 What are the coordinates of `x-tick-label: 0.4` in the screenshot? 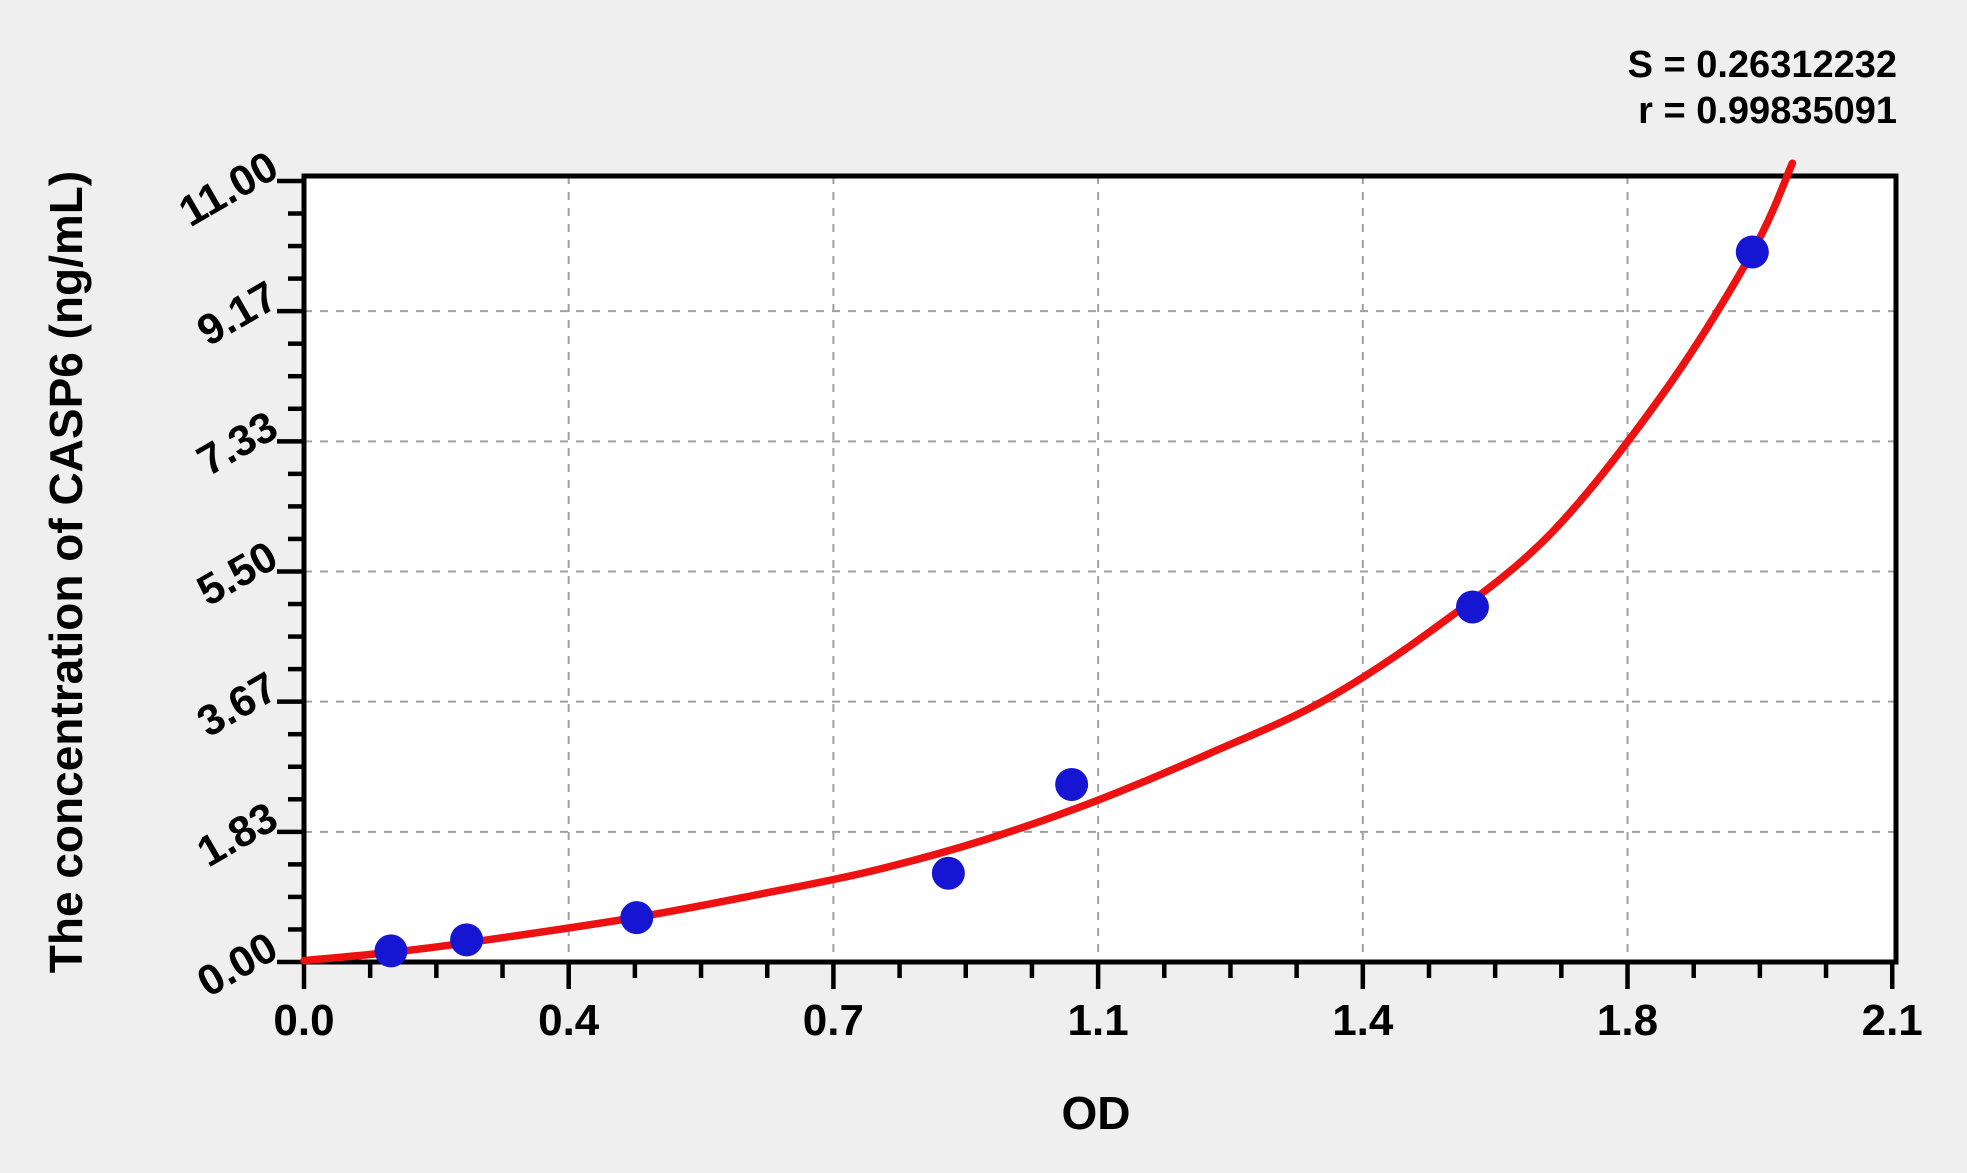 It's located at (569, 1020).